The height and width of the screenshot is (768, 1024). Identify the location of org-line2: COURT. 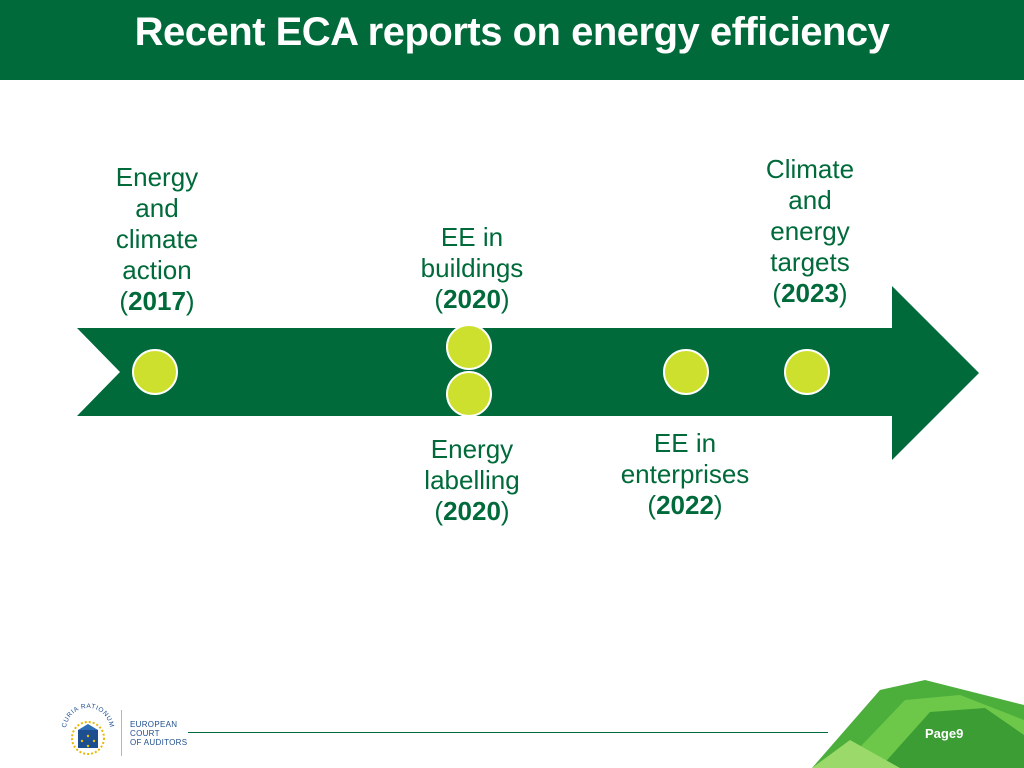
(145, 733).